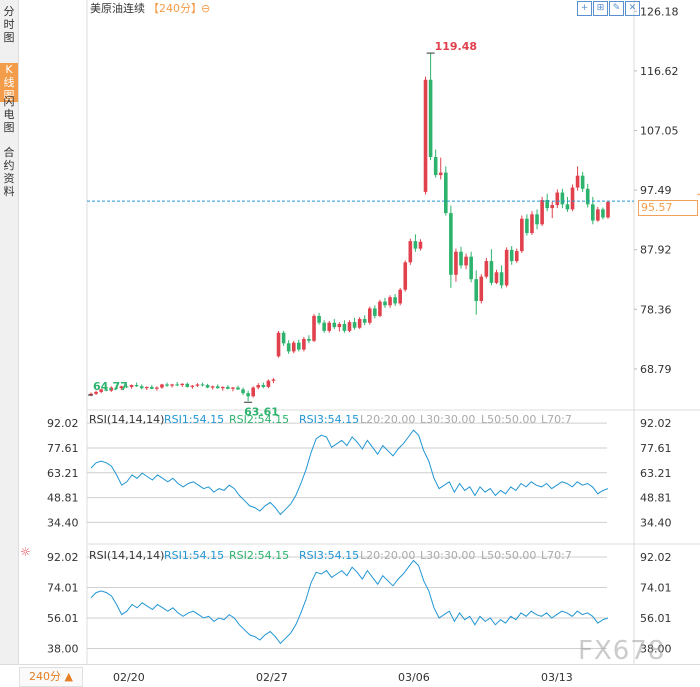 This screenshot has height=687, width=700. I want to click on x-tick-label: 02/20, so click(129, 677).